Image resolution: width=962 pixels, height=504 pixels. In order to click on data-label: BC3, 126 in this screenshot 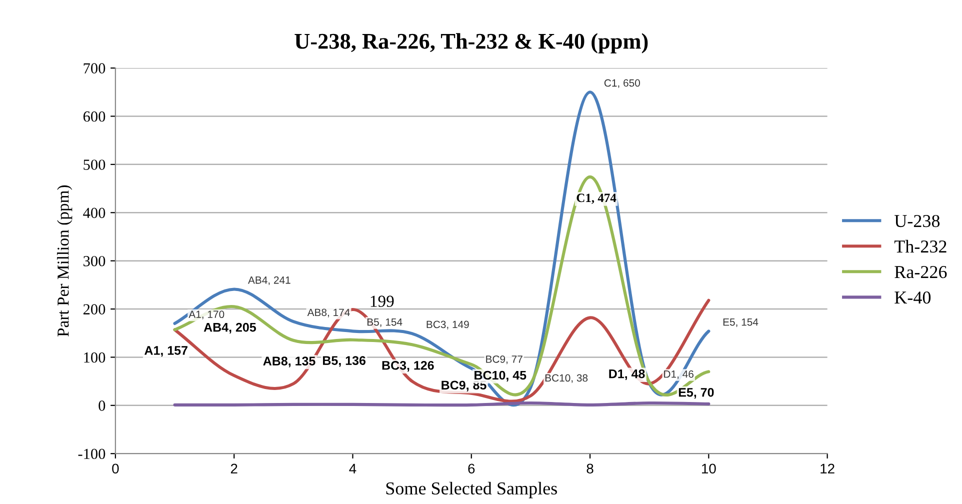, I will do `click(408, 366)`.